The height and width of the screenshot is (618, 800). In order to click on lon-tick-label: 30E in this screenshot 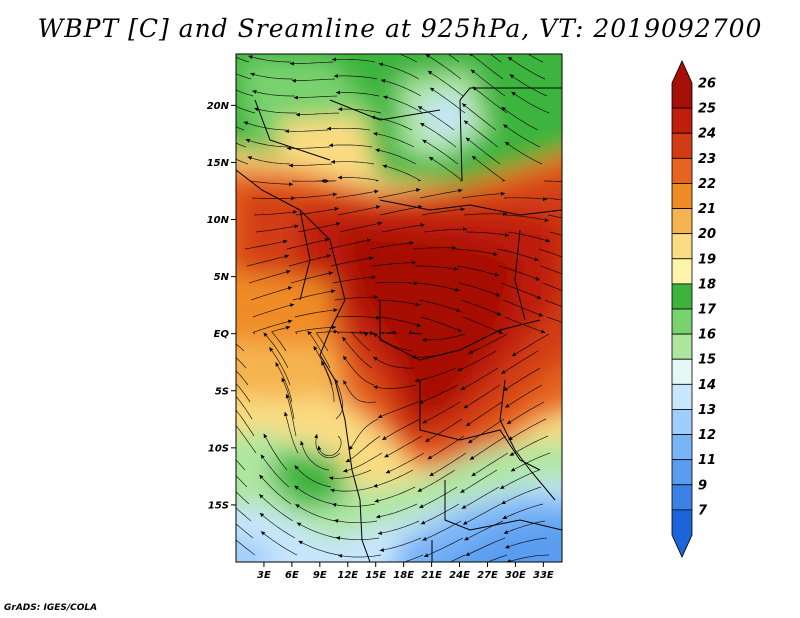, I will do `click(515, 575)`.